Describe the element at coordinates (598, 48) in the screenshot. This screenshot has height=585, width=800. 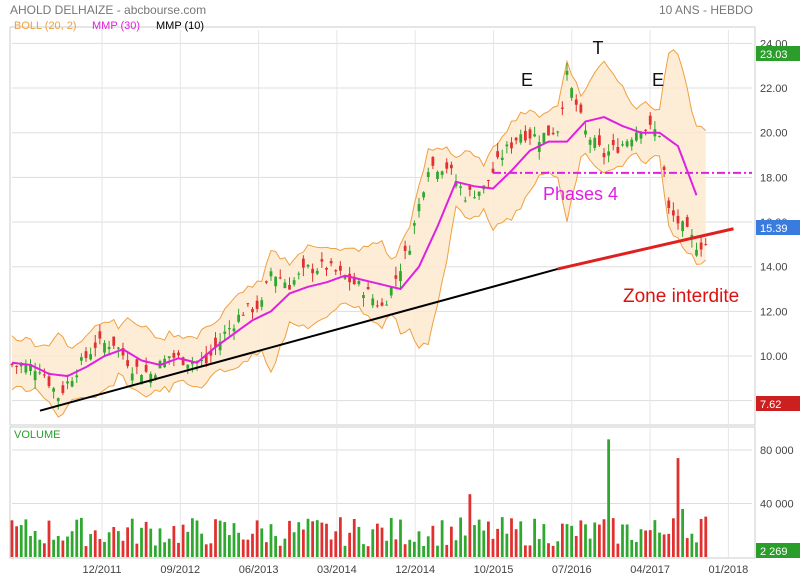
I see `pattern-label-top: T` at that location.